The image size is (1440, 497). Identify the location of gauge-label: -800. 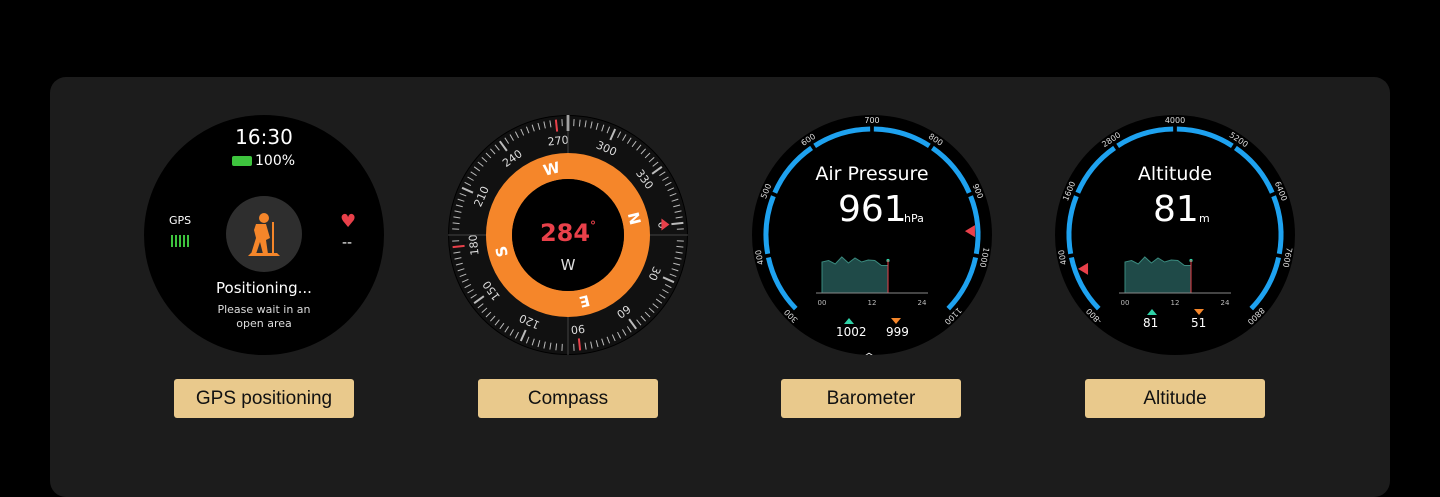
(1093, 315).